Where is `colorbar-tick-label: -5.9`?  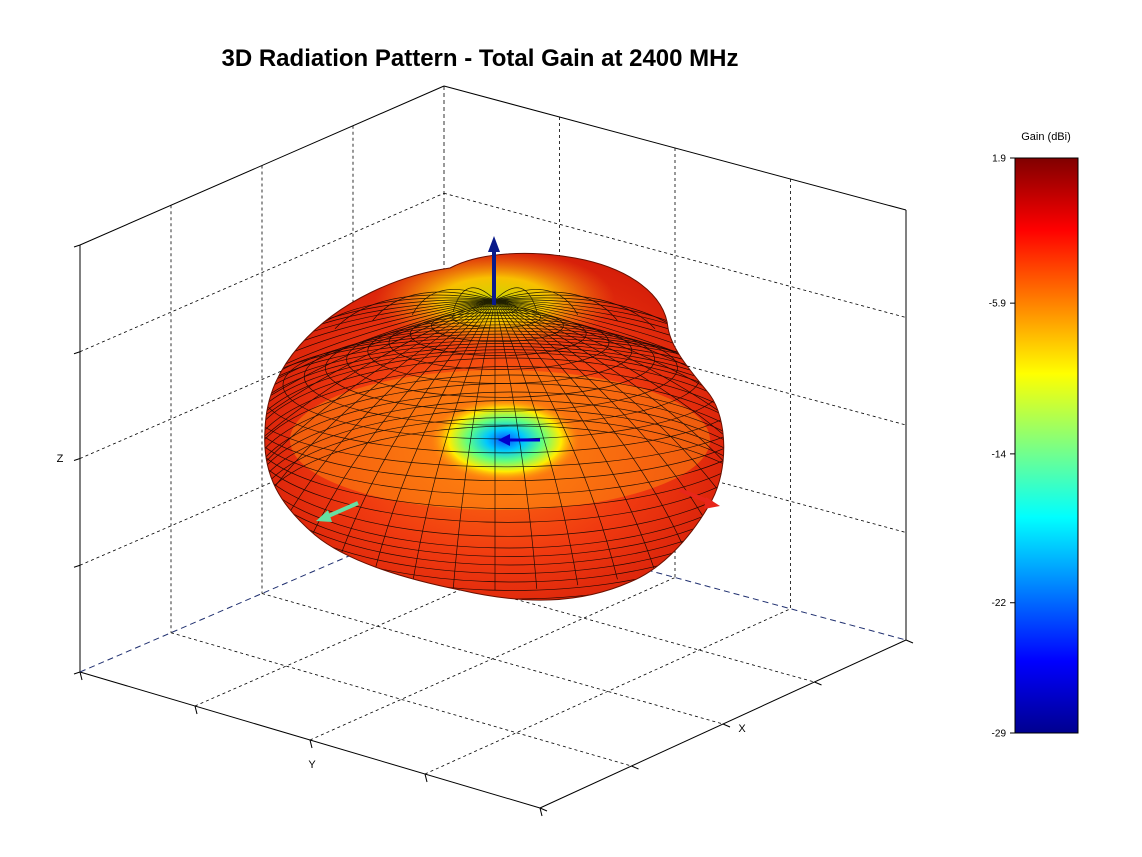
colorbar-tick-label: -5.9 is located at coordinates (998, 304).